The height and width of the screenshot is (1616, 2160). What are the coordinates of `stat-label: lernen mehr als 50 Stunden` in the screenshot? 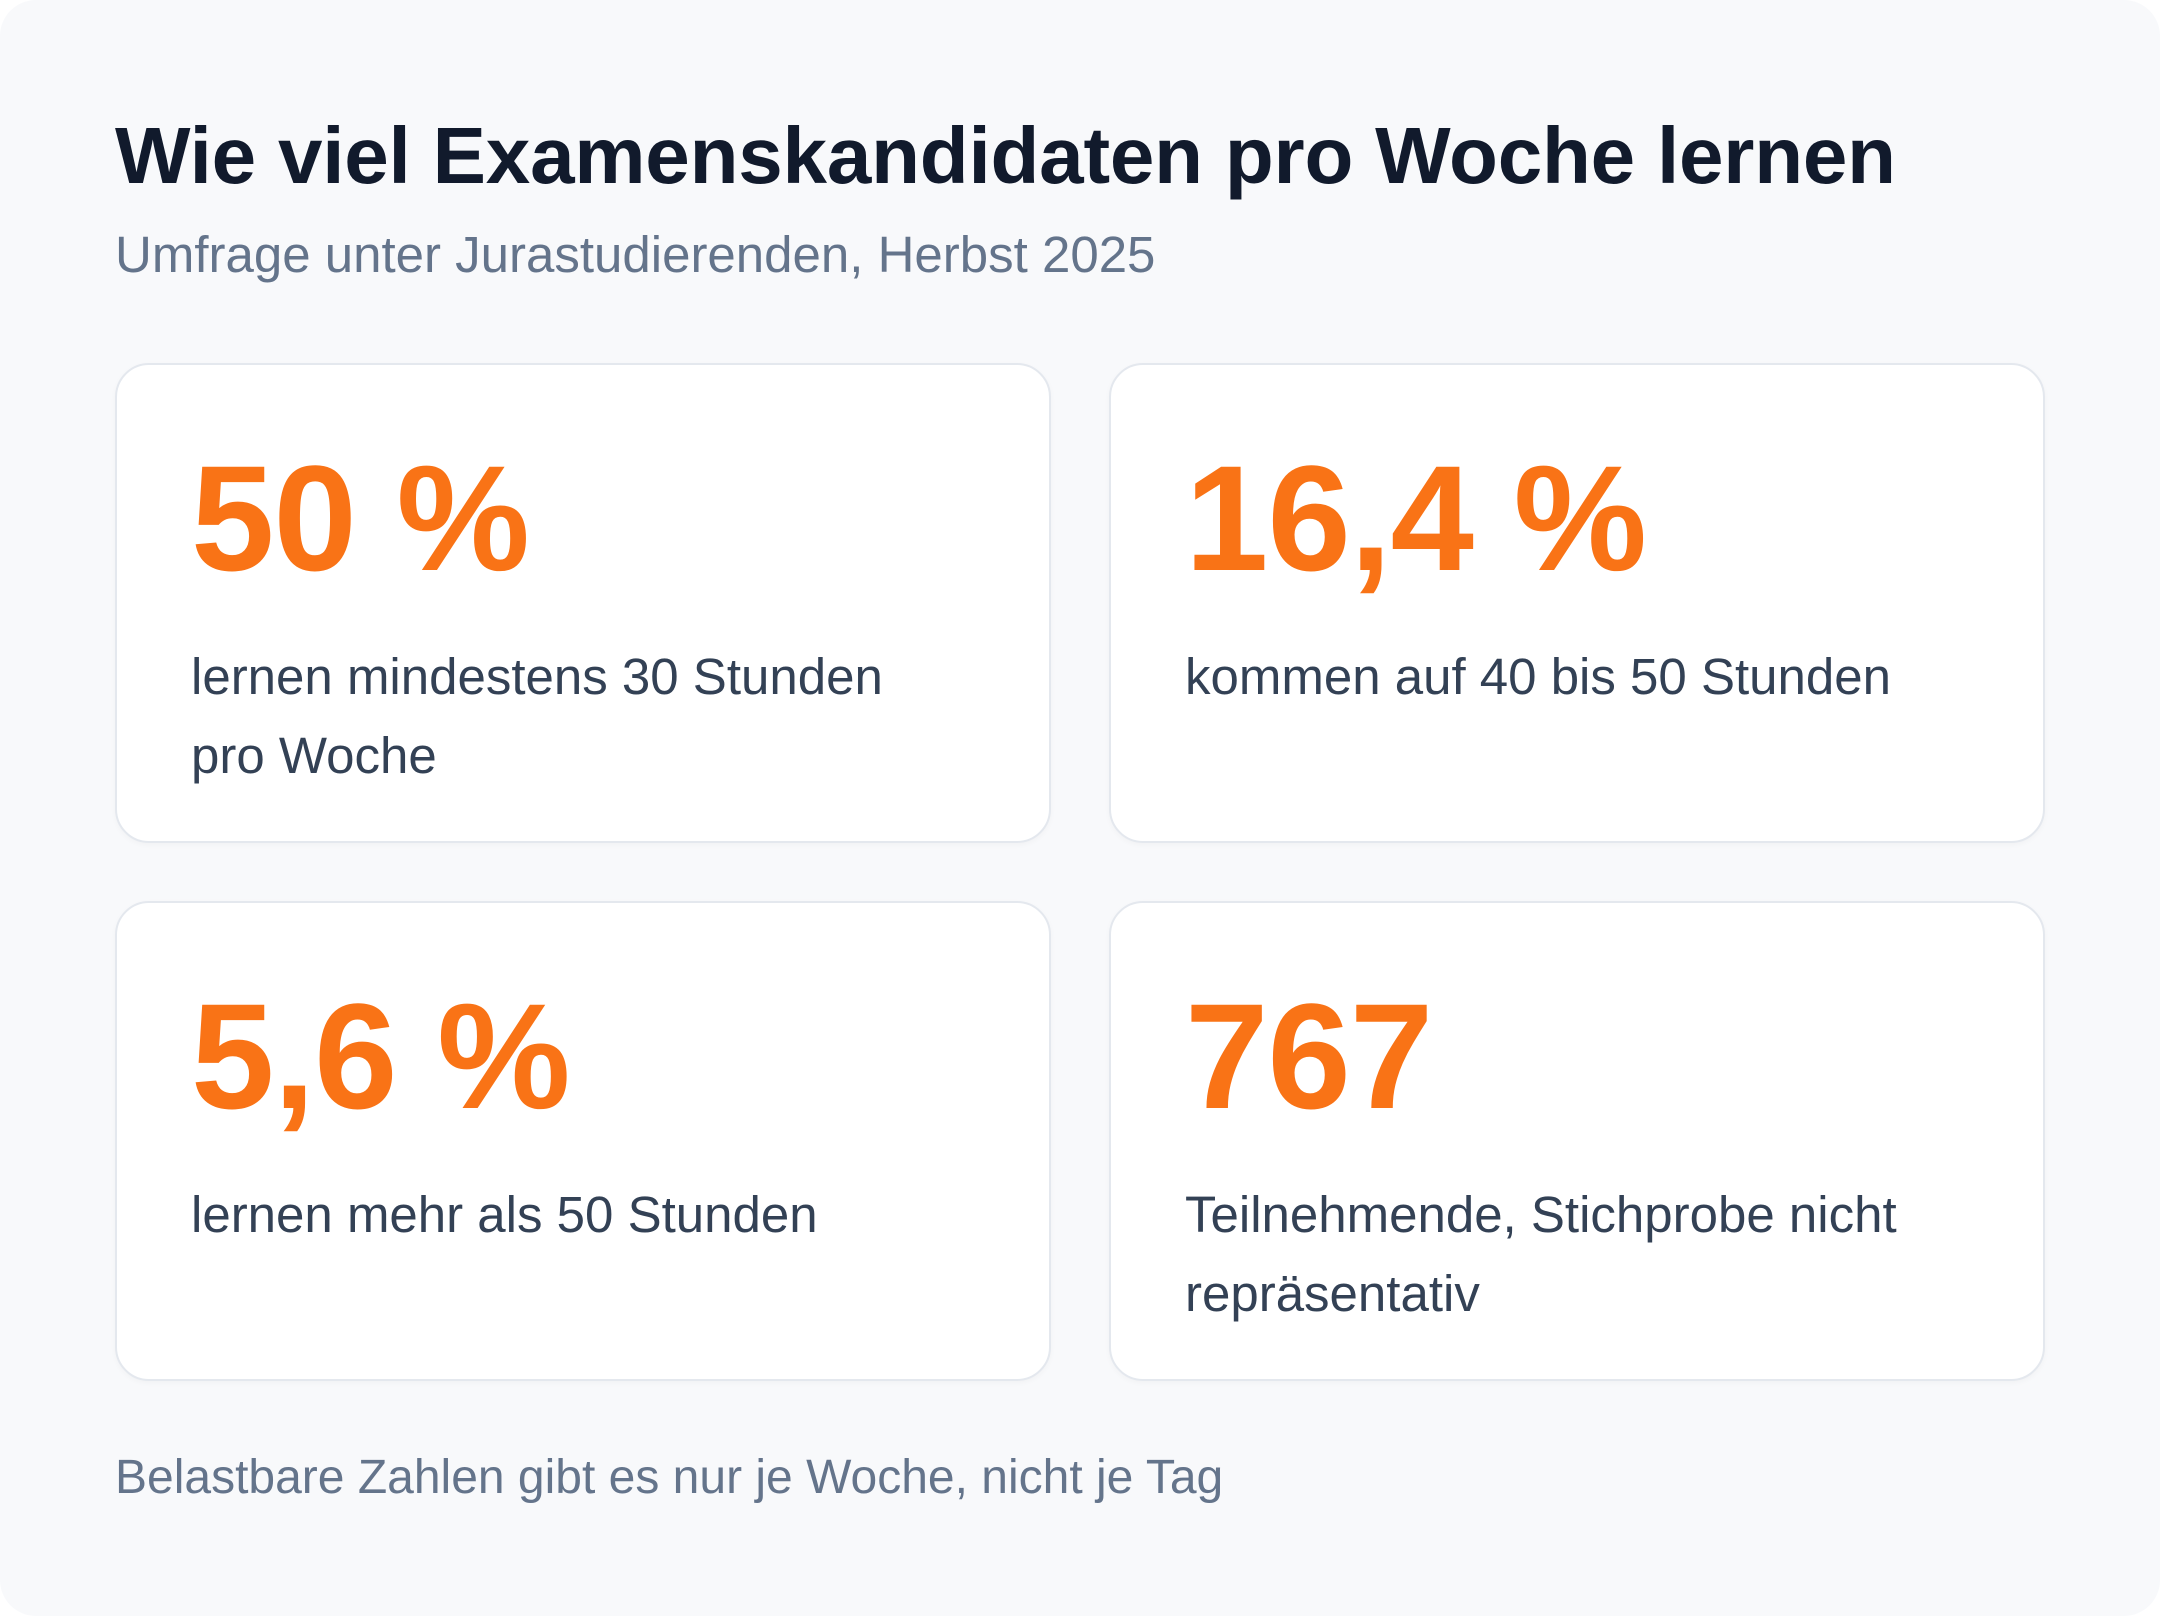 It's located at (504, 1215).